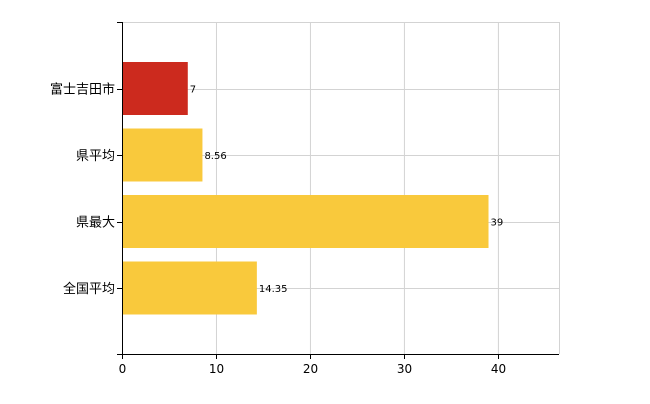 This screenshot has width=650, height=404. I want to click on category-label-2: 県最大, so click(95, 223).